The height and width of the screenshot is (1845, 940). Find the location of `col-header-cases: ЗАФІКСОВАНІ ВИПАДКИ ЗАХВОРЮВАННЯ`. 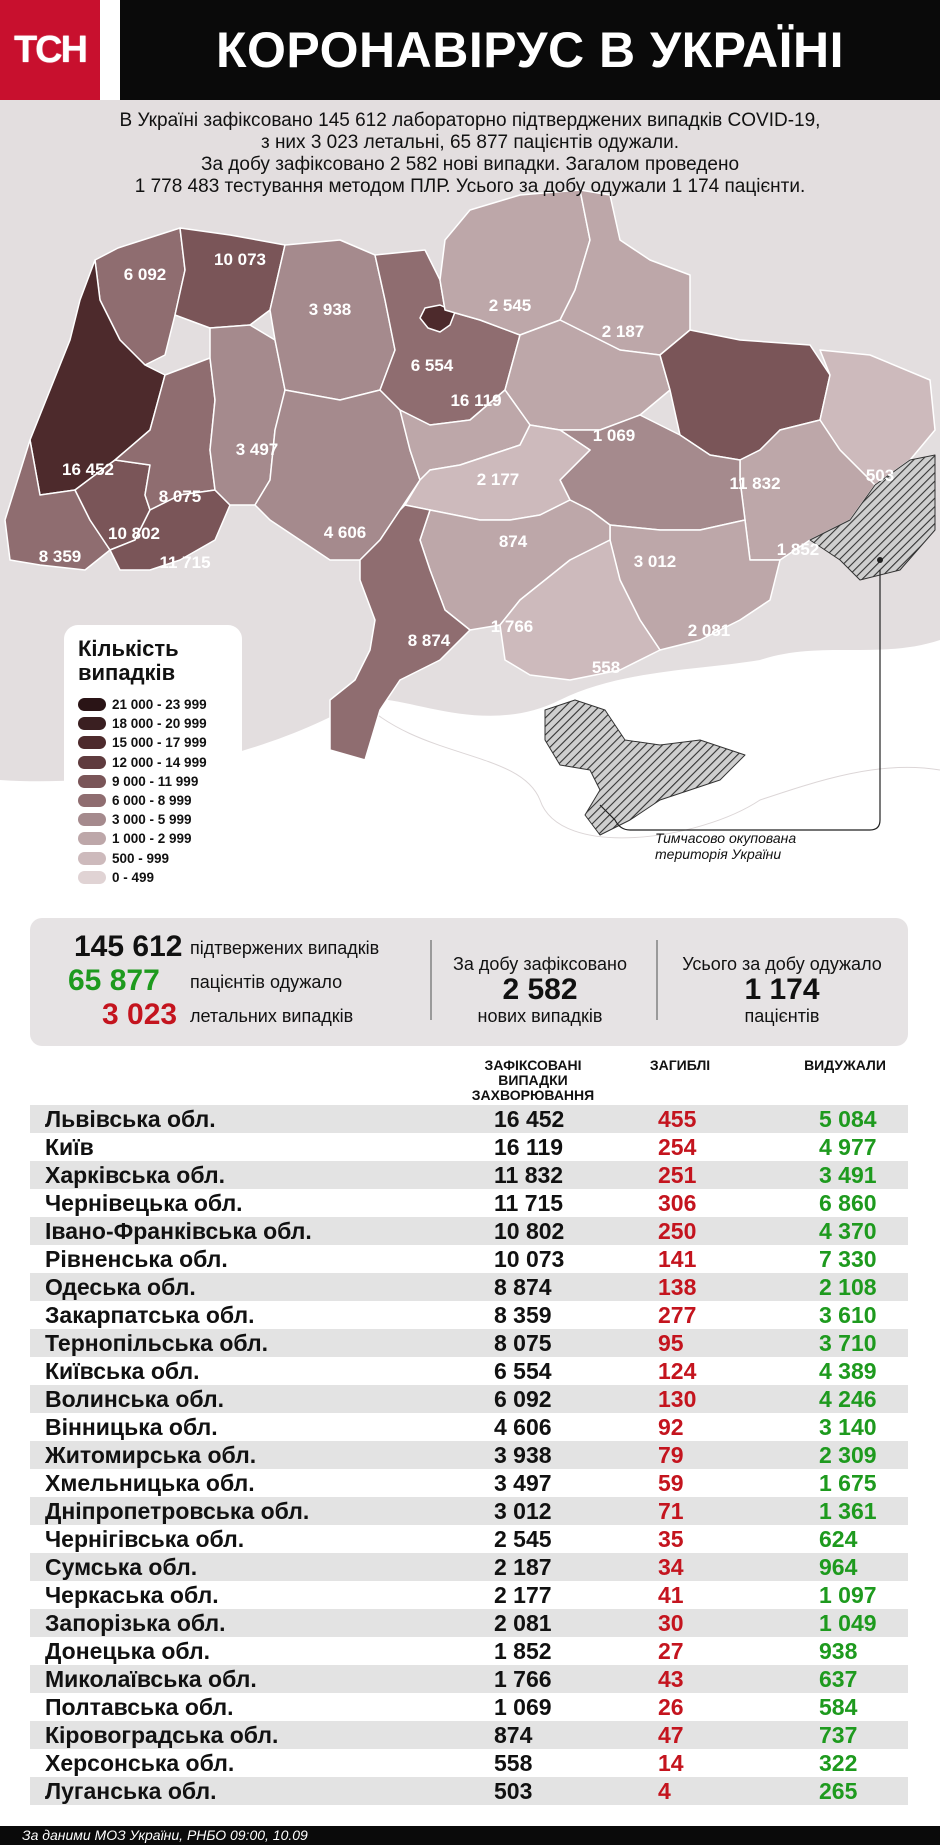

col-header-cases: ЗАФІКСОВАНІ ВИПАДКИ ЗАХВОРЮВАННЯ is located at coordinates (533, 1080).